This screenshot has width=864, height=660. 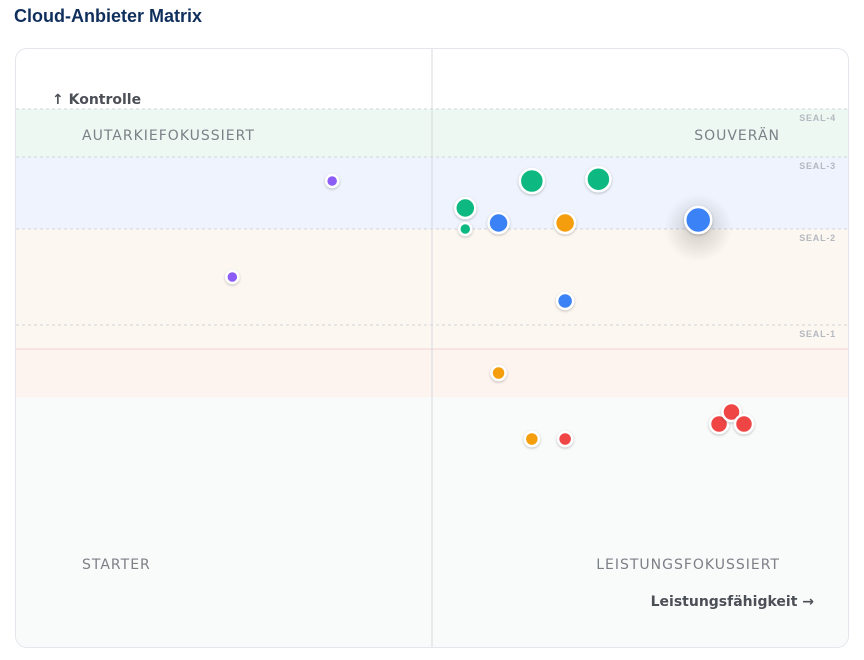 What do you see at coordinates (688, 565) in the screenshot?
I see `quadrant-label-bottom-right: LEISTUNGSFOKUSSIERT` at bounding box center [688, 565].